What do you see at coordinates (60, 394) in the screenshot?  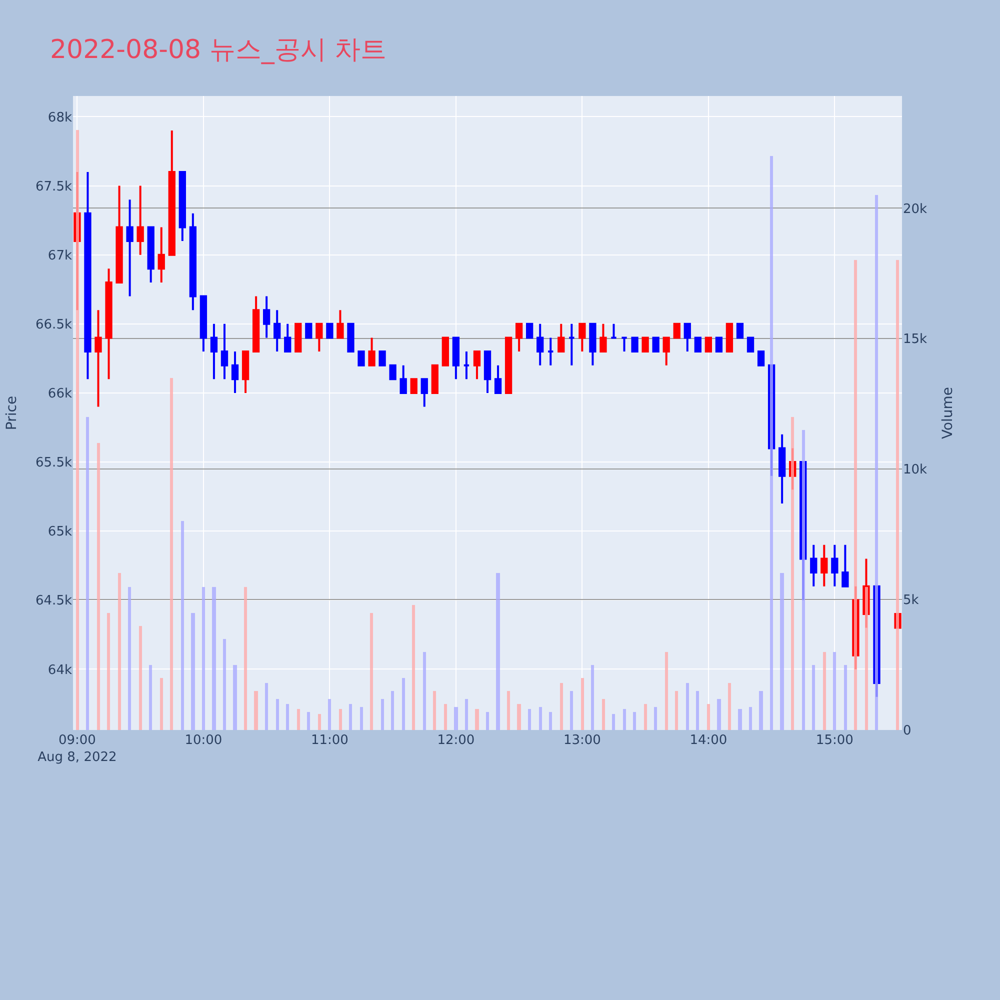 I see `y-tick-label: 66k` at bounding box center [60, 394].